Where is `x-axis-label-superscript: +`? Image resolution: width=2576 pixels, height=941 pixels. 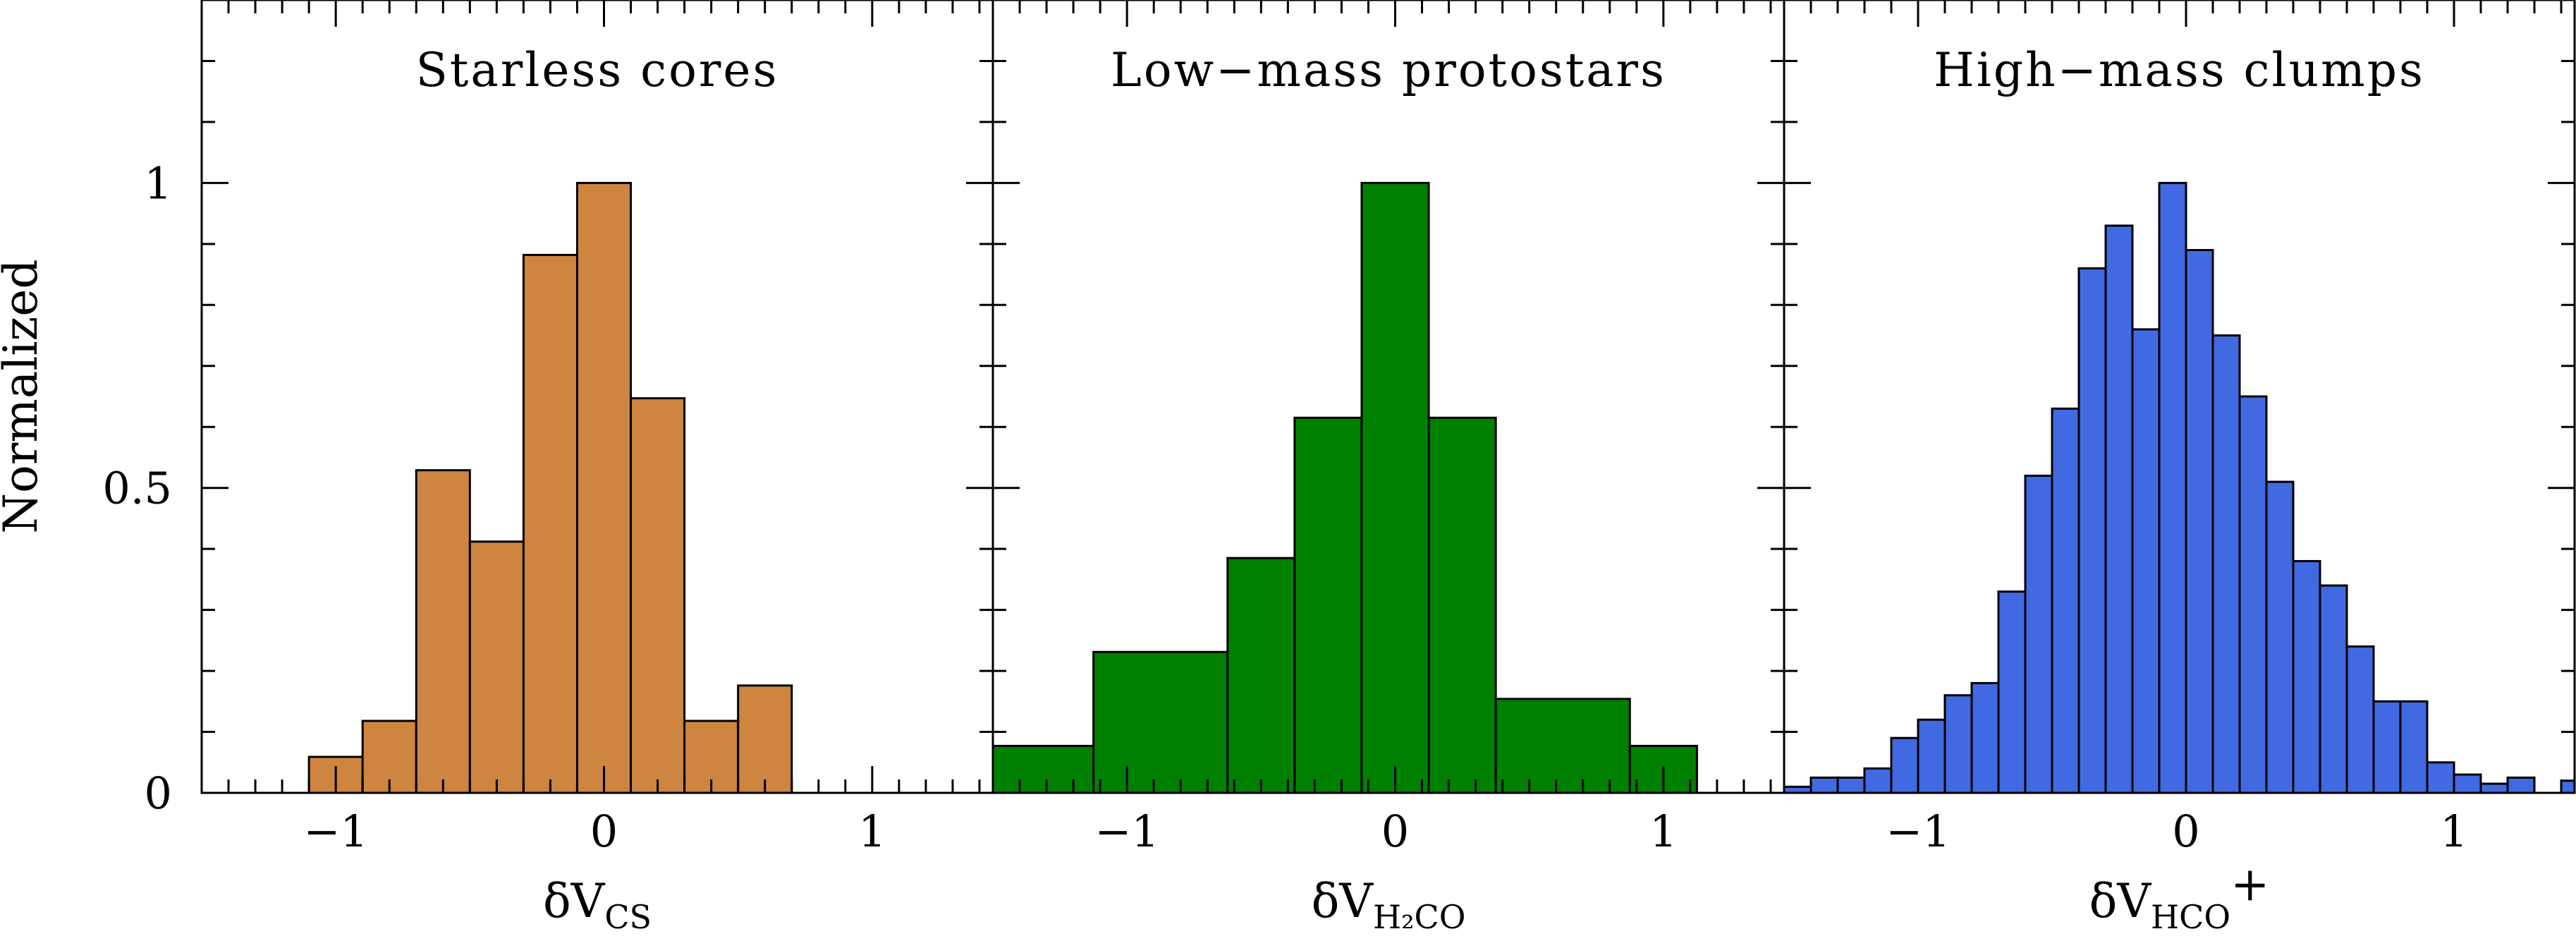 x-axis-label-superscript: + is located at coordinates (2250, 884).